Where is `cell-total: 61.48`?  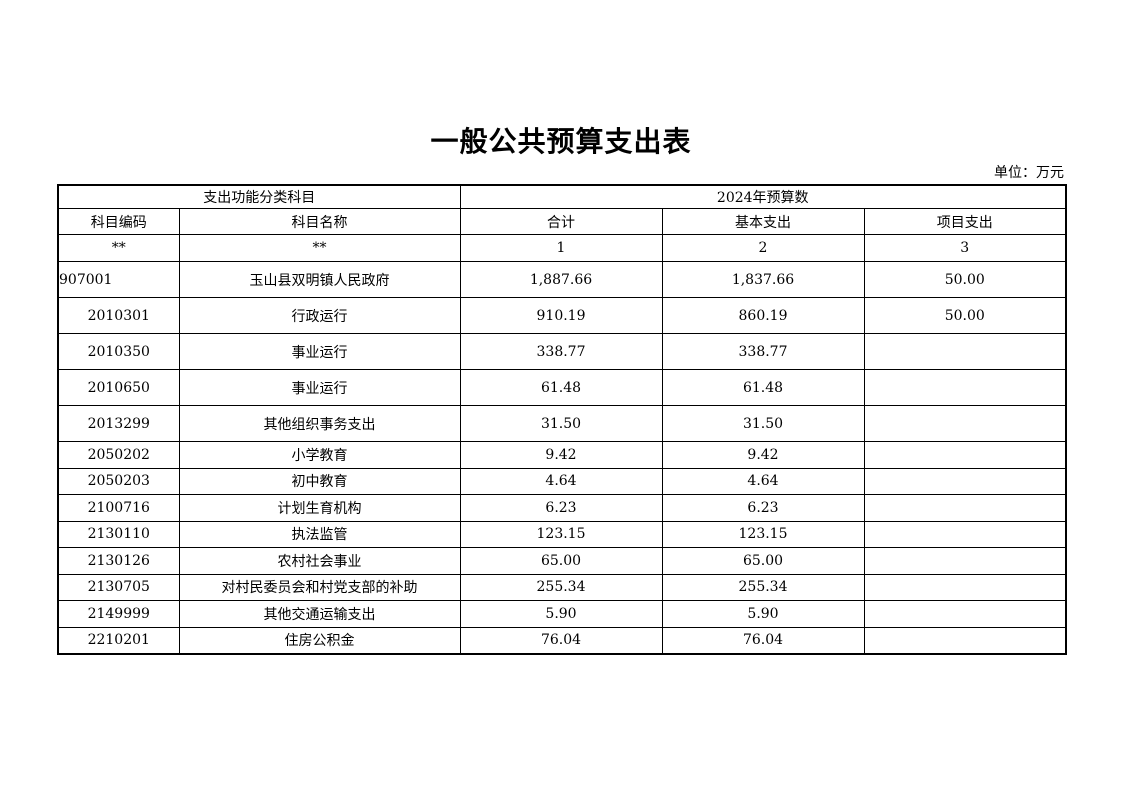
cell-total: 61.48 is located at coordinates (561, 387).